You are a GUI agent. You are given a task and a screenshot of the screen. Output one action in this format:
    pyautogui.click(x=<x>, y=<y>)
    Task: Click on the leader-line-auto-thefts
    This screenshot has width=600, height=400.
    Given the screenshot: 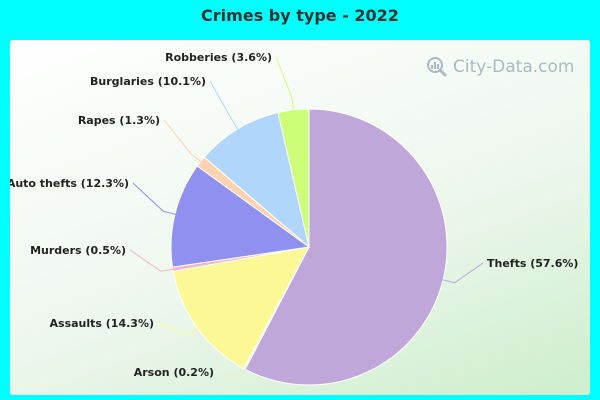 What is the action you would take?
    pyautogui.click(x=155, y=199)
    